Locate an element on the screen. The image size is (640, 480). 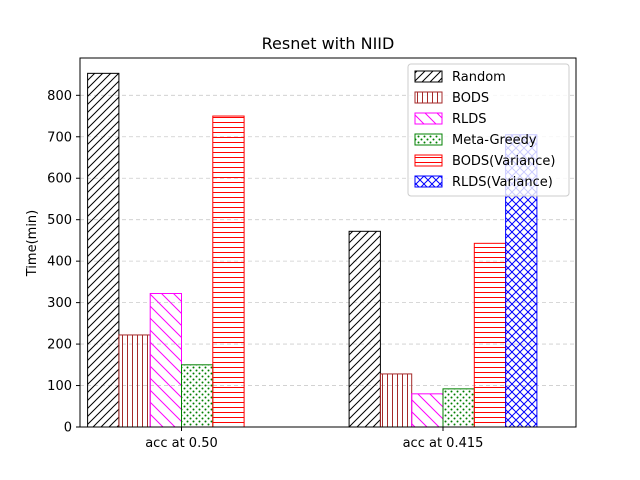
y-tick-label: 700 is located at coordinates (59, 137).